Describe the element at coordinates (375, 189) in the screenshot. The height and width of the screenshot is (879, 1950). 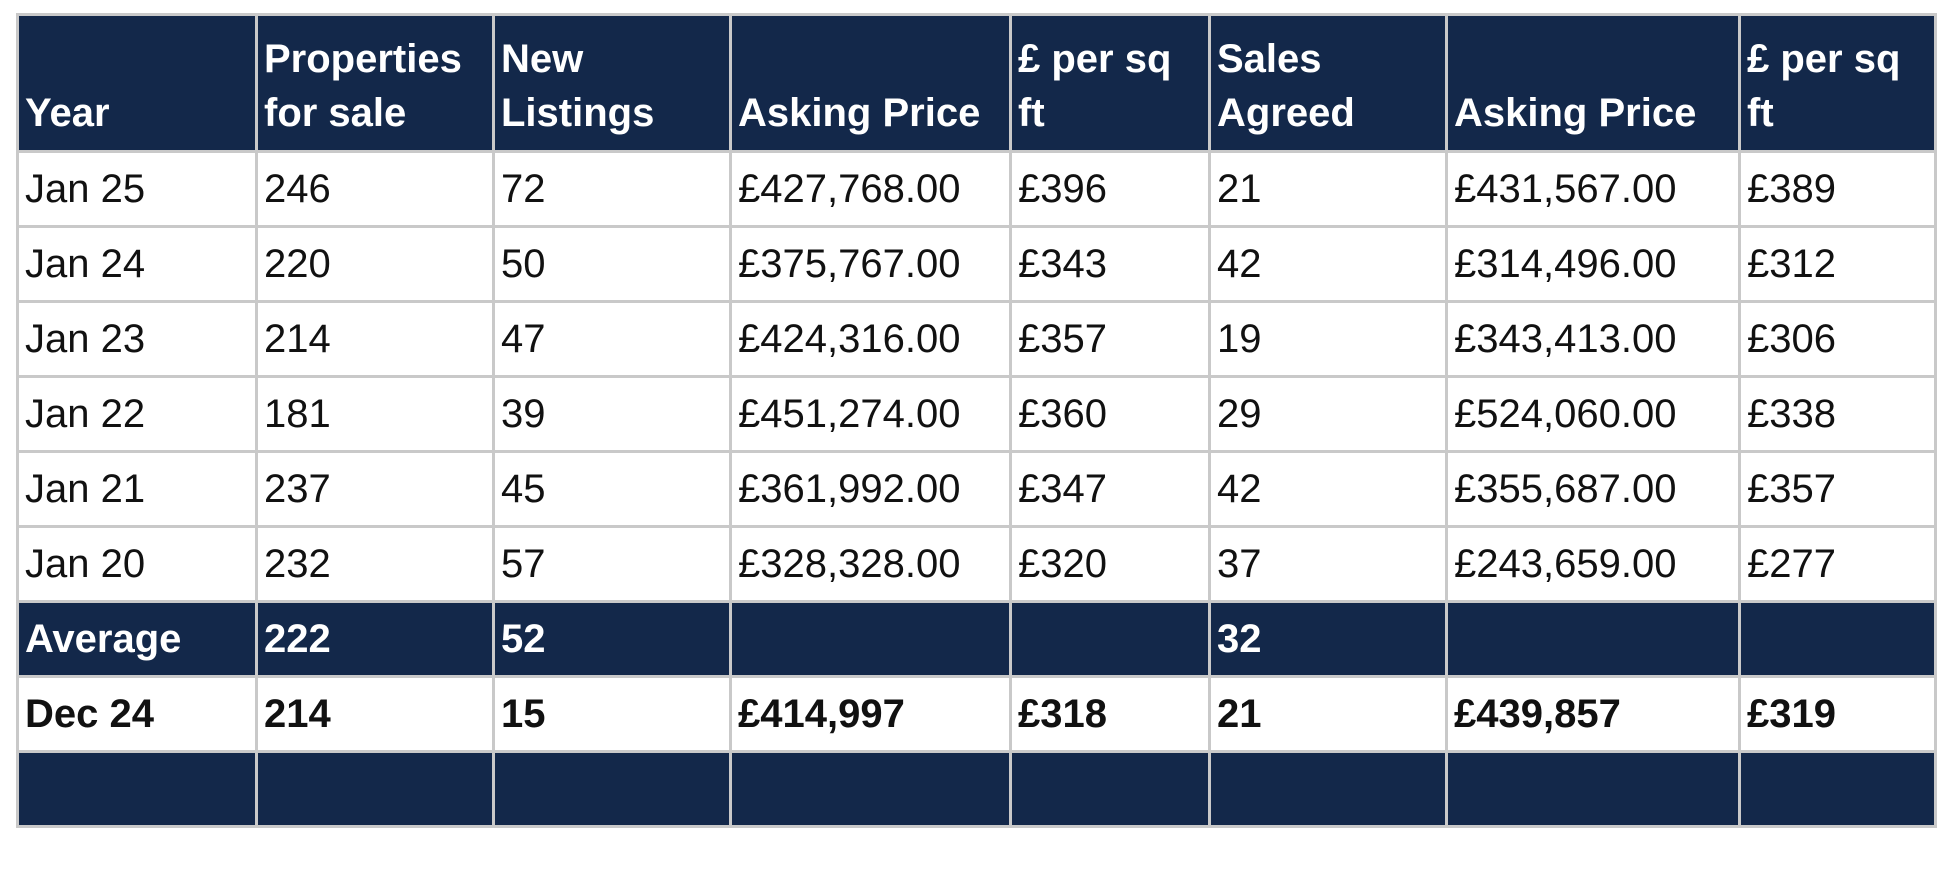
I see `cell-properties-for-sale: 246` at that location.